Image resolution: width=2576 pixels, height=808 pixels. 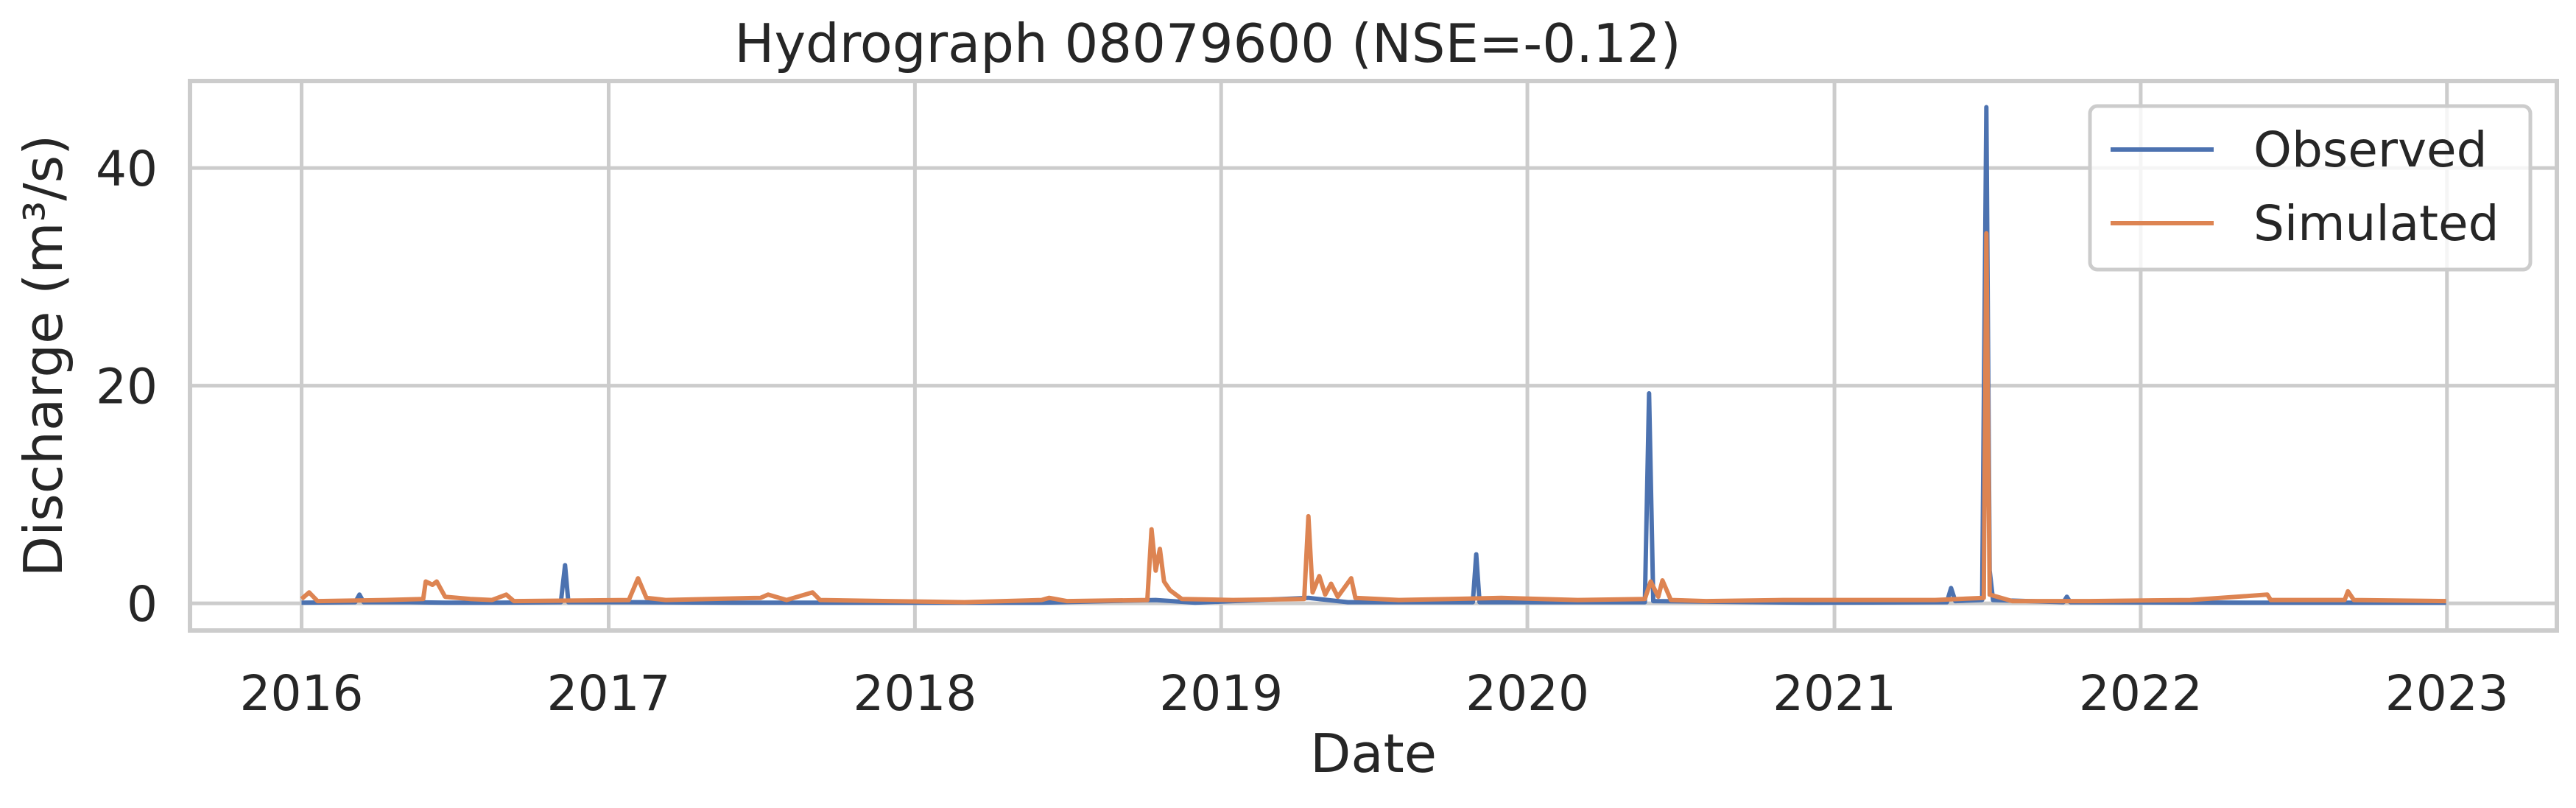 What do you see at coordinates (1221, 693) in the screenshot?
I see `x-tick-label: 2019` at bounding box center [1221, 693].